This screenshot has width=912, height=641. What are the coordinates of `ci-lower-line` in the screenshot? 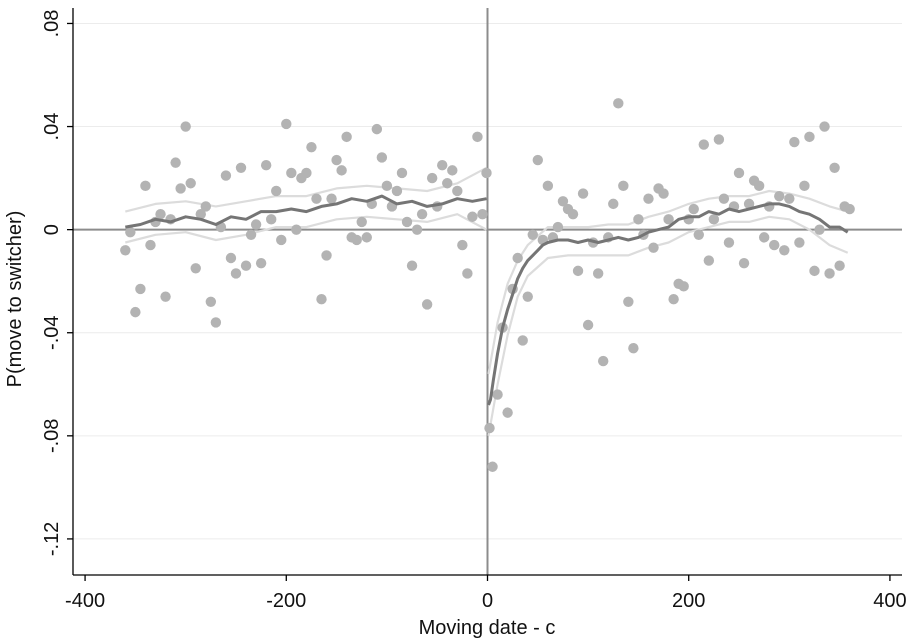 It's located at (306, 228).